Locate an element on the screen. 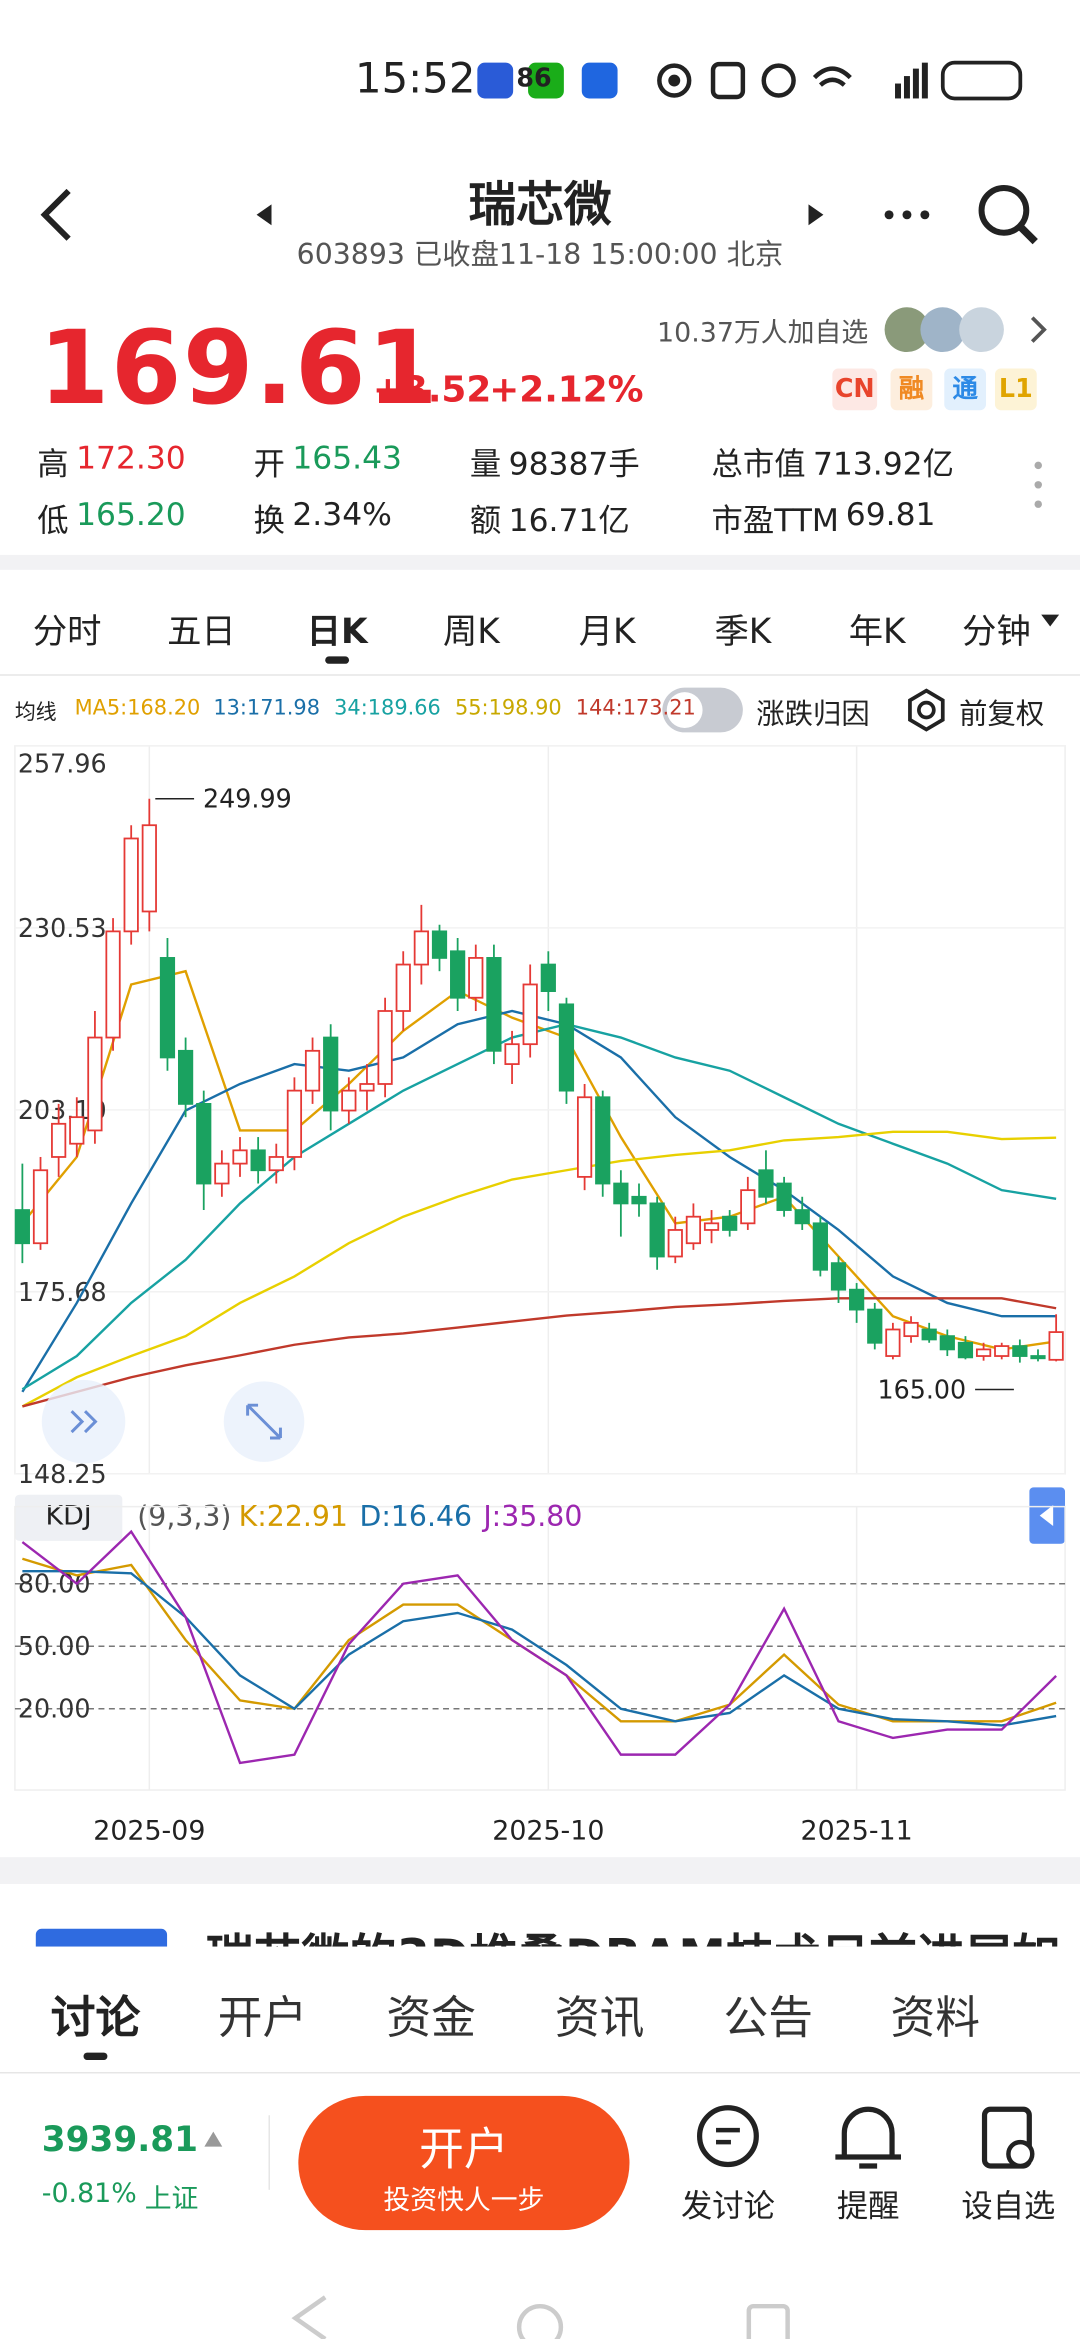 The image size is (1080, 2340). follower-avatars is located at coordinates (966, 329).